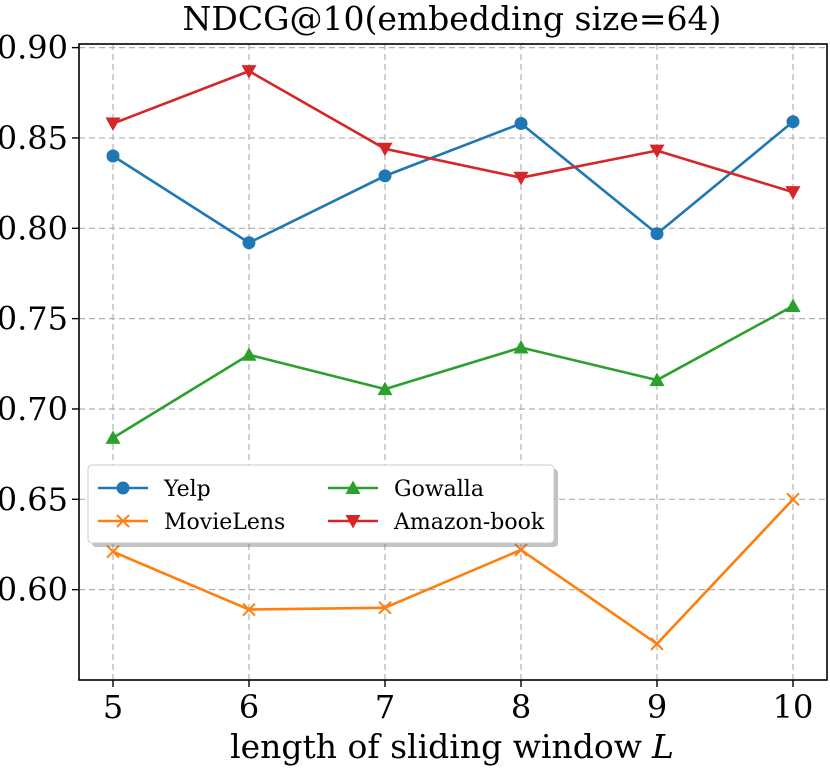 The image size is (830, 769). I want to click on point-movielens-6-stroke-b, so click(249, 609).